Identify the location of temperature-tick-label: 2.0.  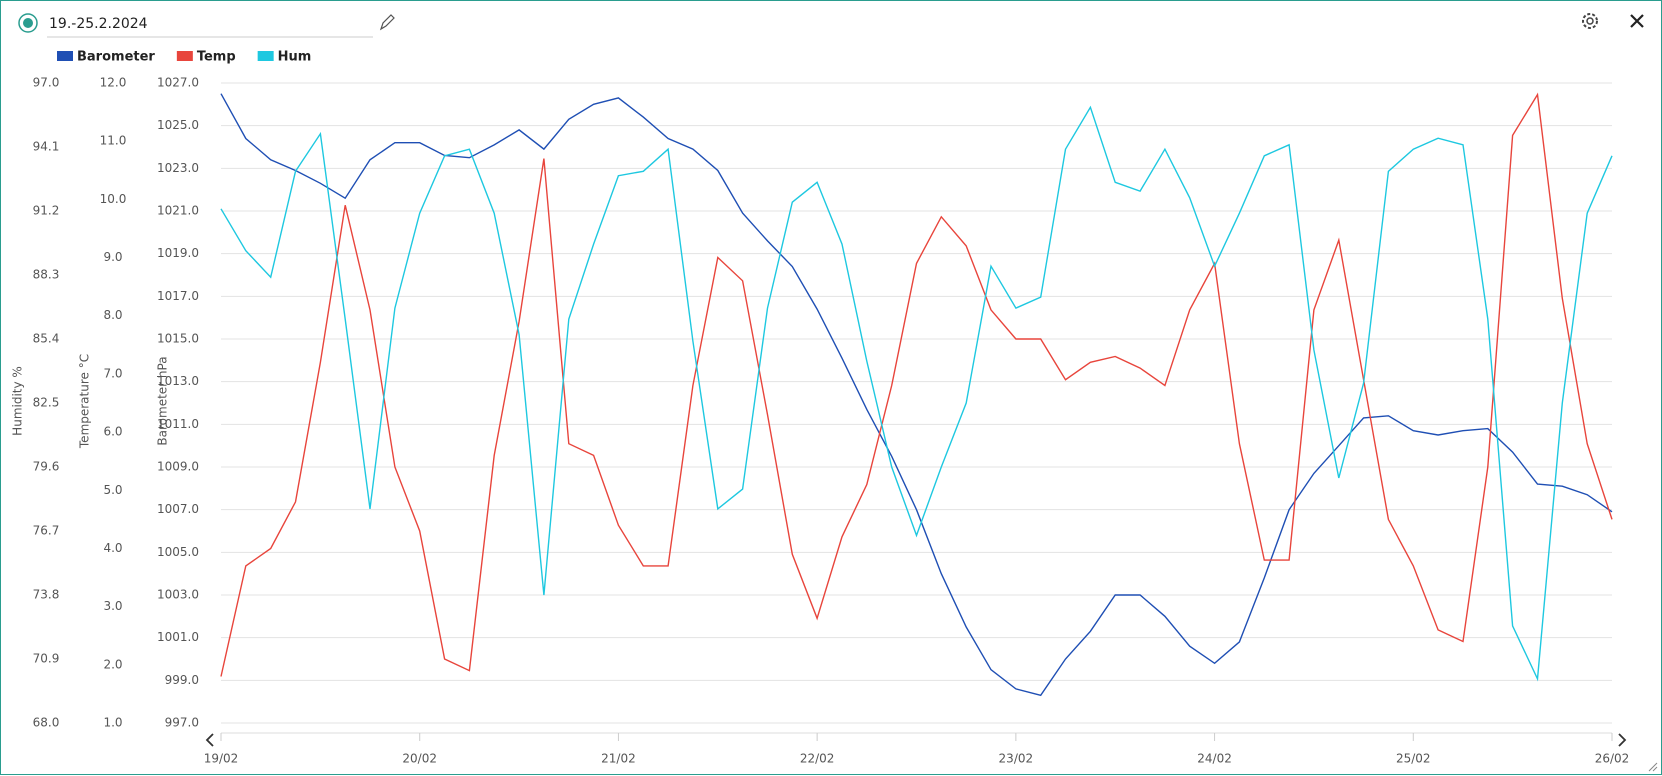
(112, 664).